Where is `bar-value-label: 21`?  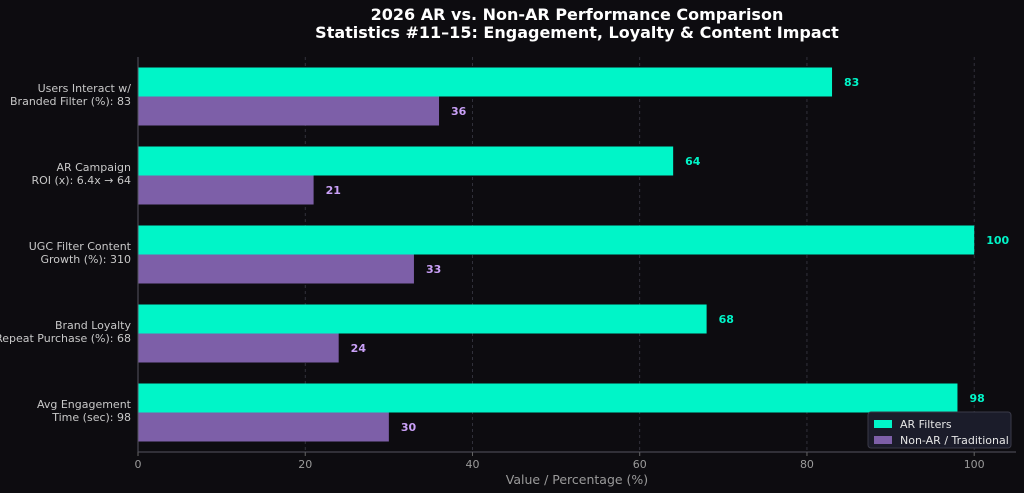
bar-value-label: 21 is located at coordinates (333, 190).